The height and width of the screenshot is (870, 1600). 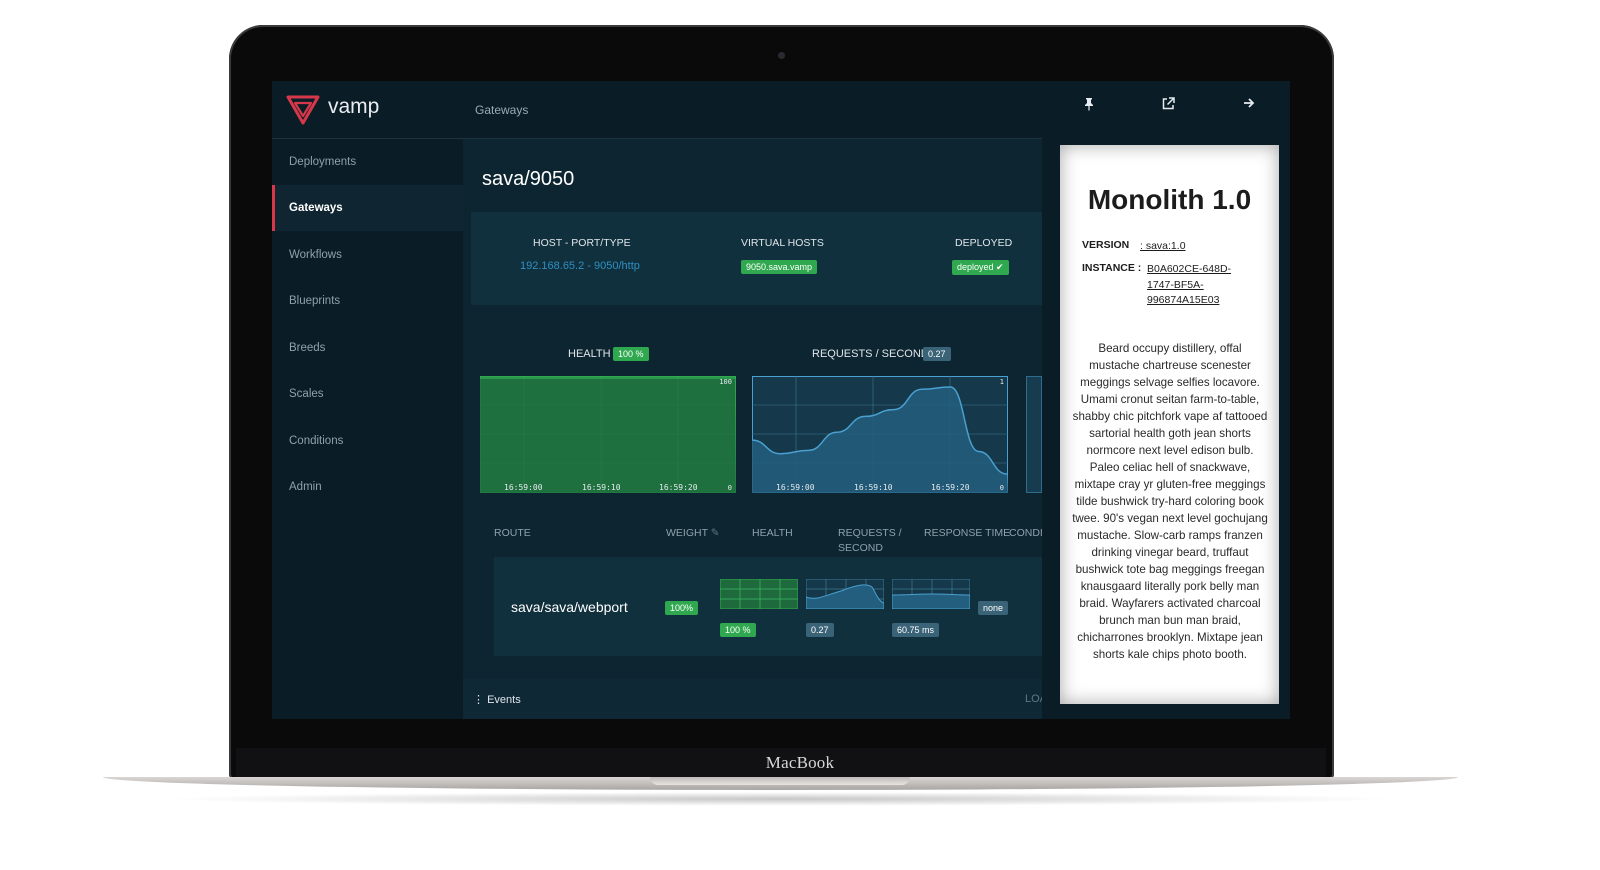 I want to click on host-header: HOST - PORT/TYPE, so click(x=582, y=243).